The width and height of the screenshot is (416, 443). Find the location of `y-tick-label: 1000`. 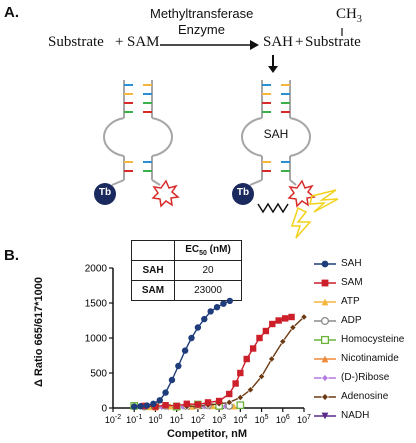

y-tick-label: 1000 is located at coordinates (96, 339).